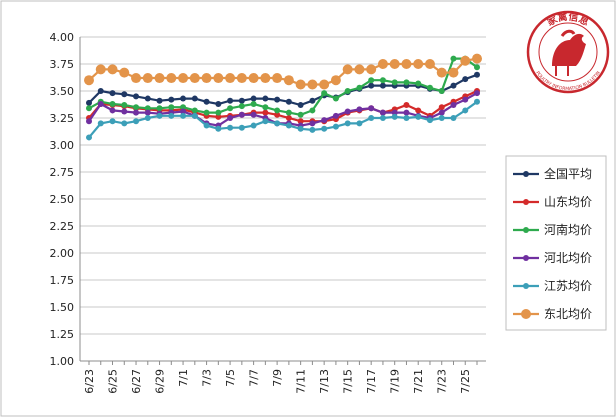 This screenshot has width=616, height=417. I want to click on y-tick-label: 3.25, so click(62, 118).